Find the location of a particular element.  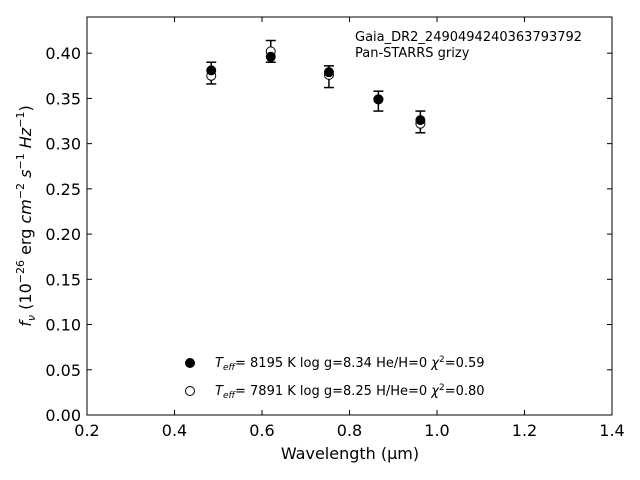

y-tick-label: 0.20 is located at coordinates (63, 234).